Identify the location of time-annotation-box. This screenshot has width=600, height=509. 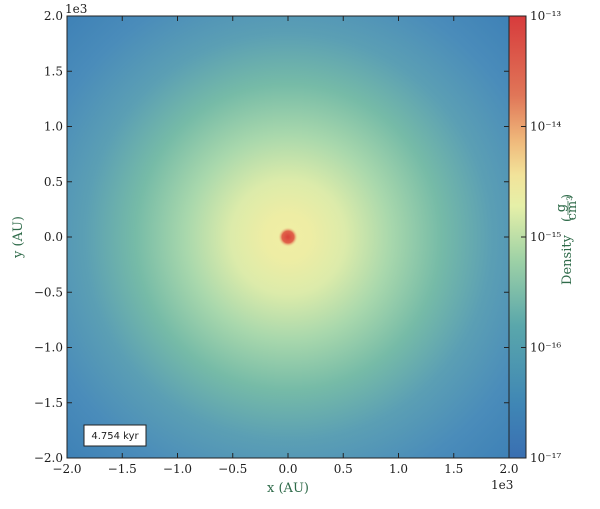
(115, 435).